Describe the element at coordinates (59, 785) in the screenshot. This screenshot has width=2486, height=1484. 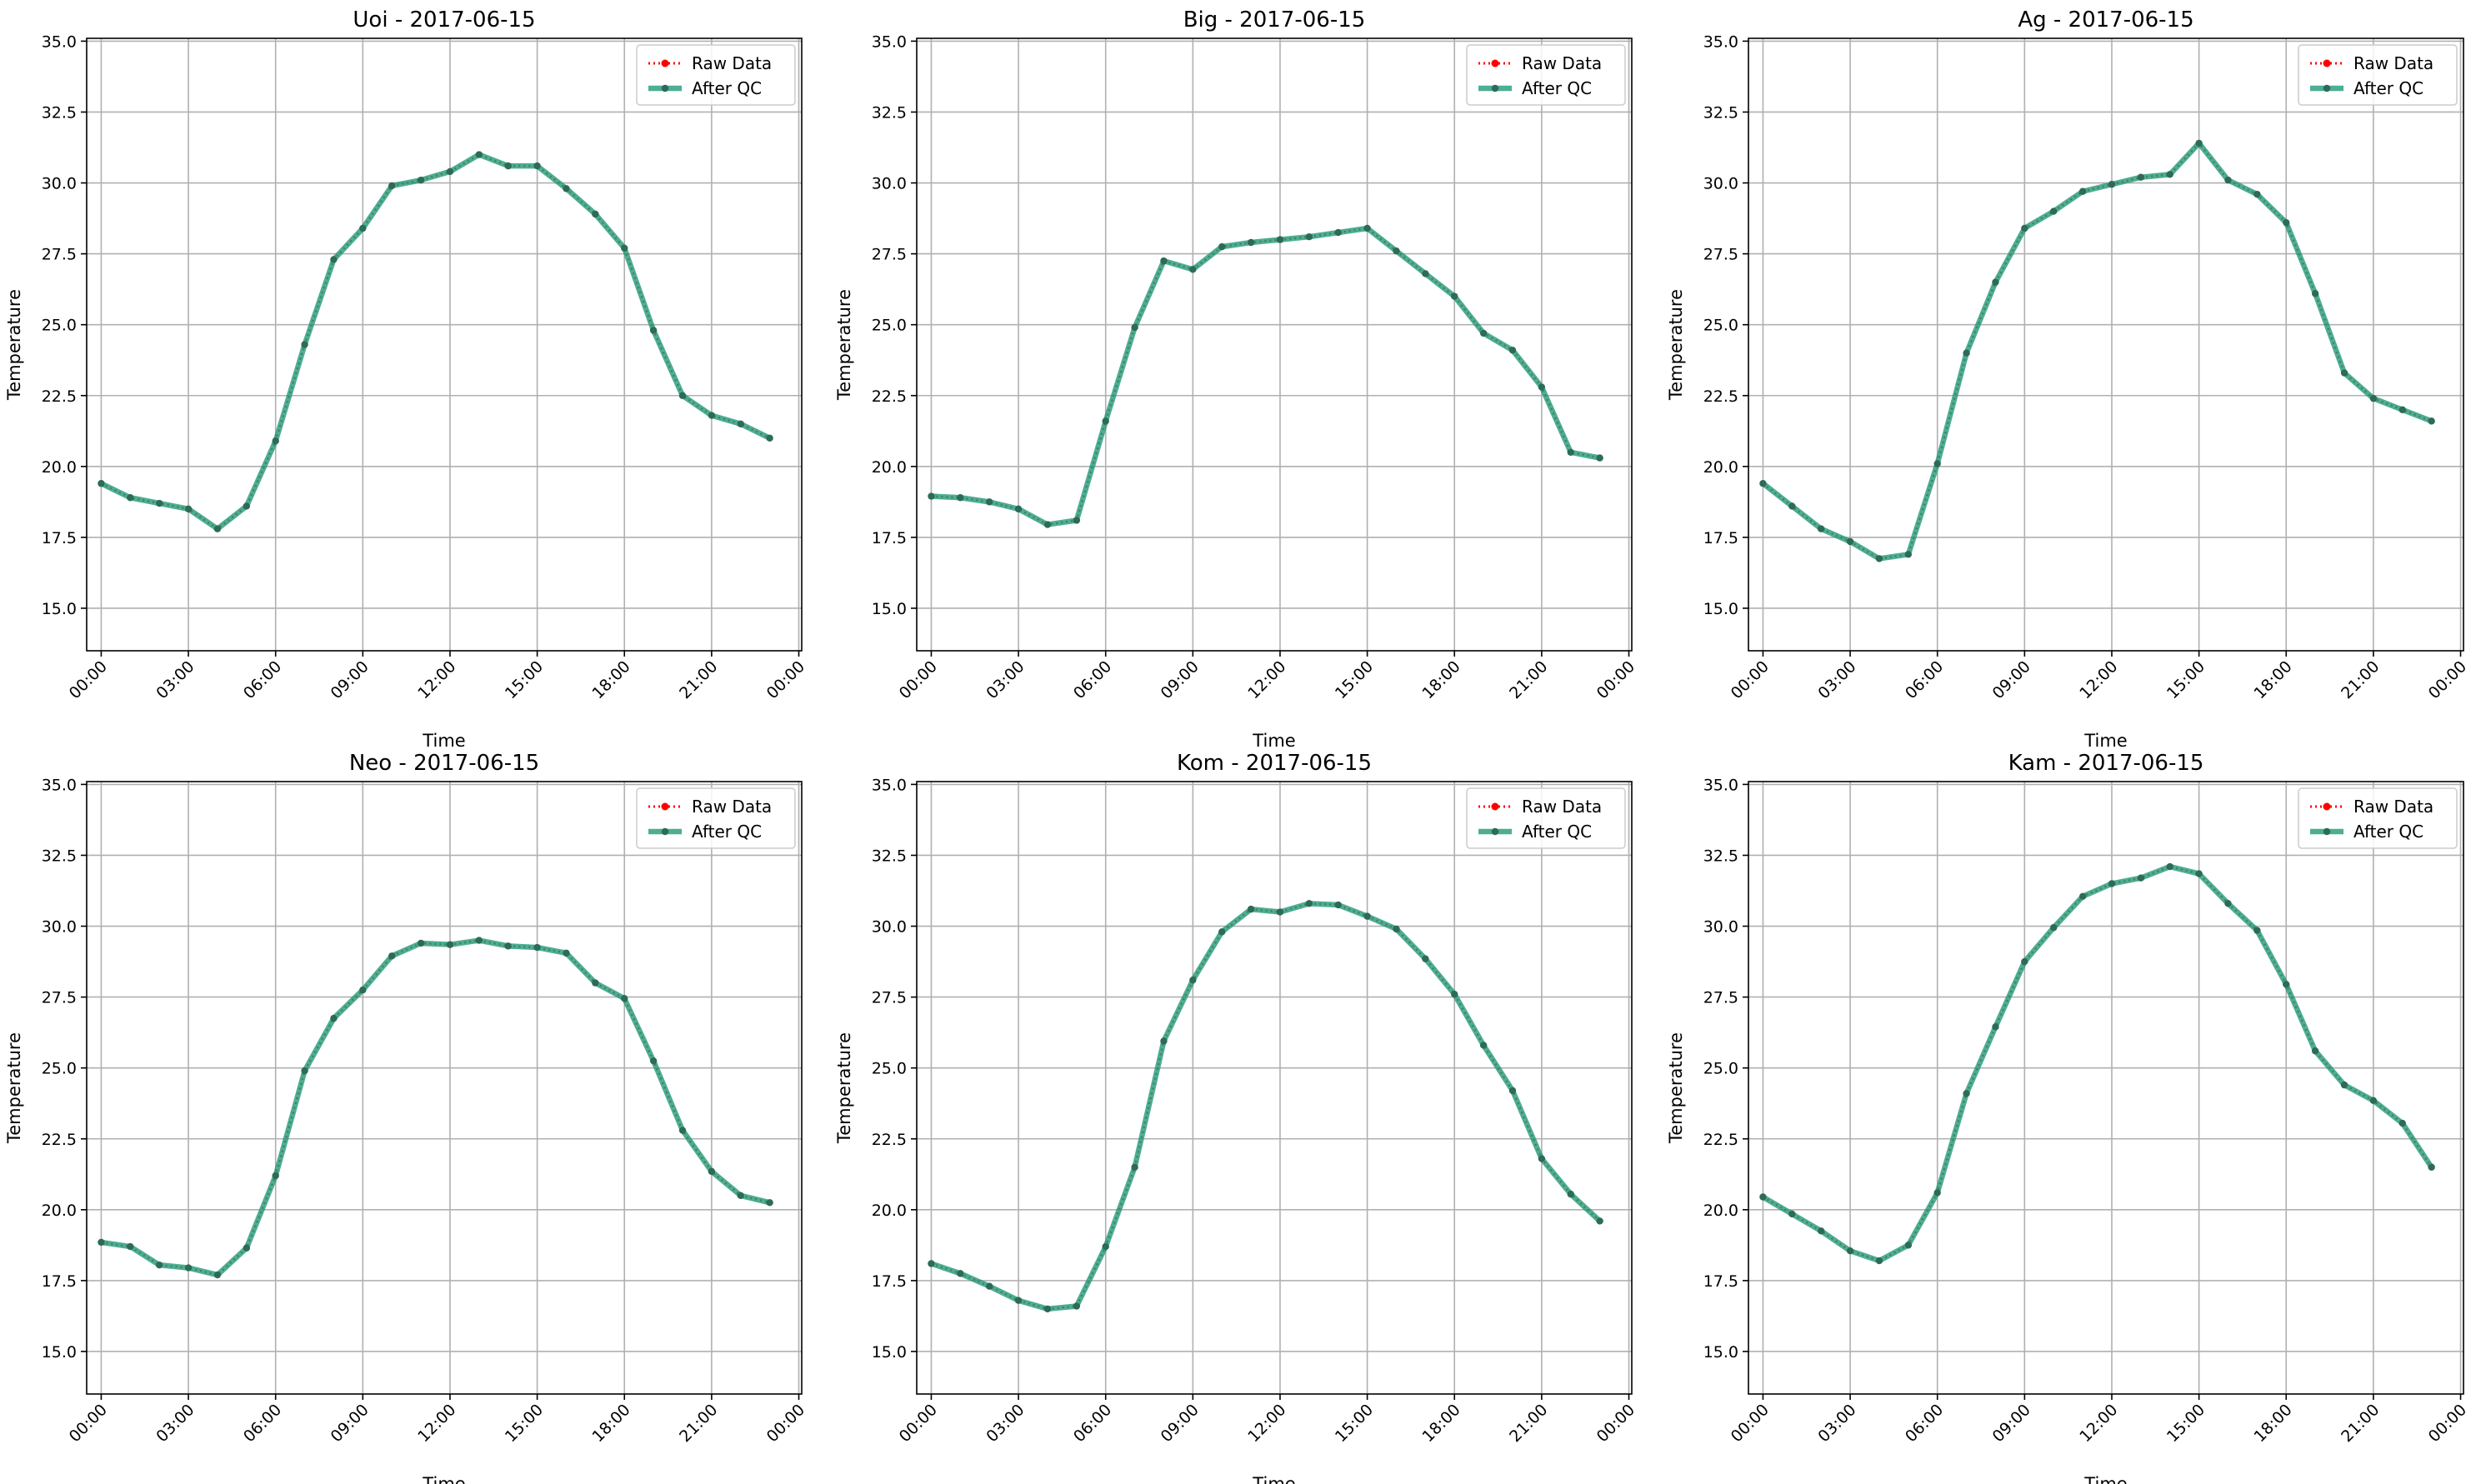
I see `y-tick-label: 35.0` at that location.